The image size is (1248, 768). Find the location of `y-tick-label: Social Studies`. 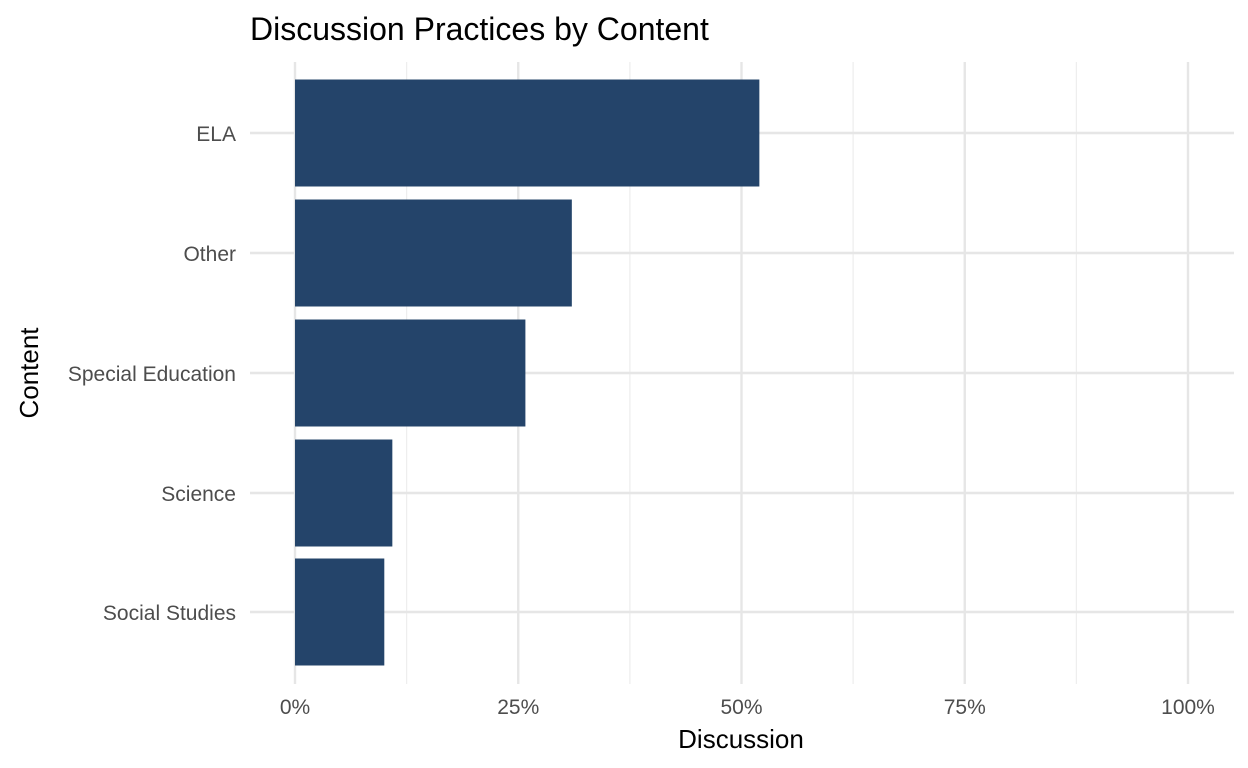

y-tick-label: Social Studies is located at coordinates (169, 613).